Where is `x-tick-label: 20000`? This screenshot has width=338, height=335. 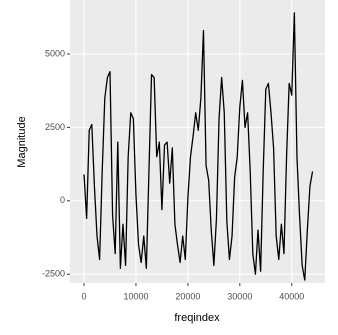
x-tick-label: 20000 is located at coordinates (187, 296).